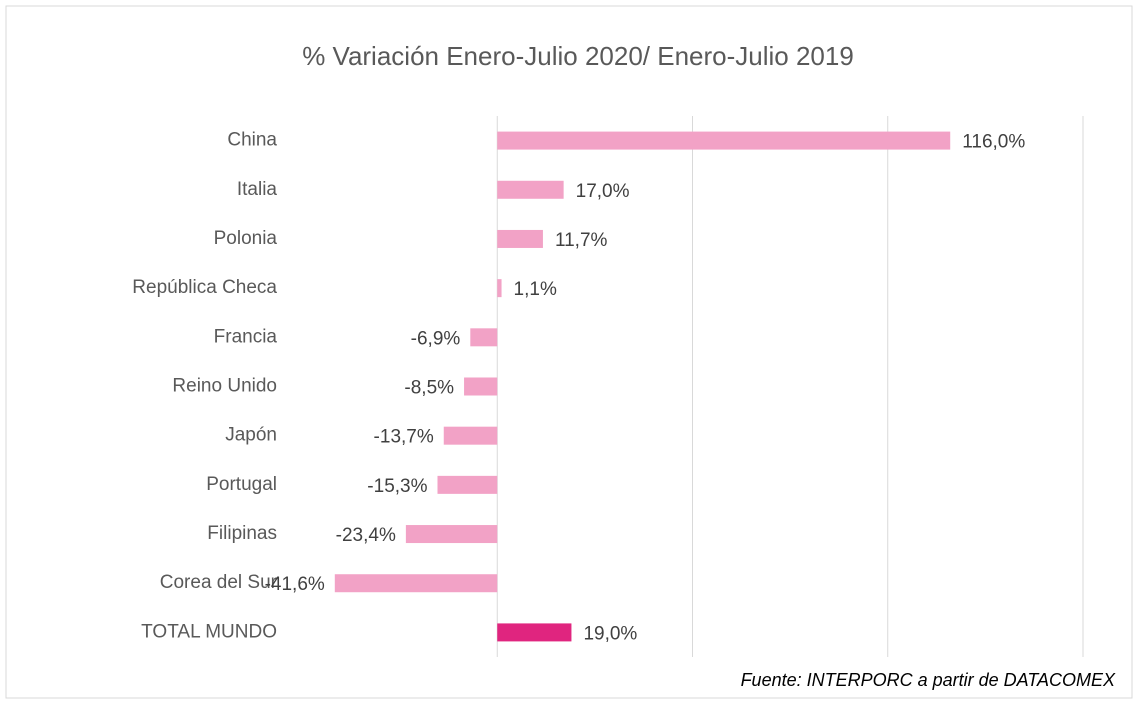 The width and height of the screenshot is (1138, 704). I want to click on y-tick-label: Francia, so click(246, 336).